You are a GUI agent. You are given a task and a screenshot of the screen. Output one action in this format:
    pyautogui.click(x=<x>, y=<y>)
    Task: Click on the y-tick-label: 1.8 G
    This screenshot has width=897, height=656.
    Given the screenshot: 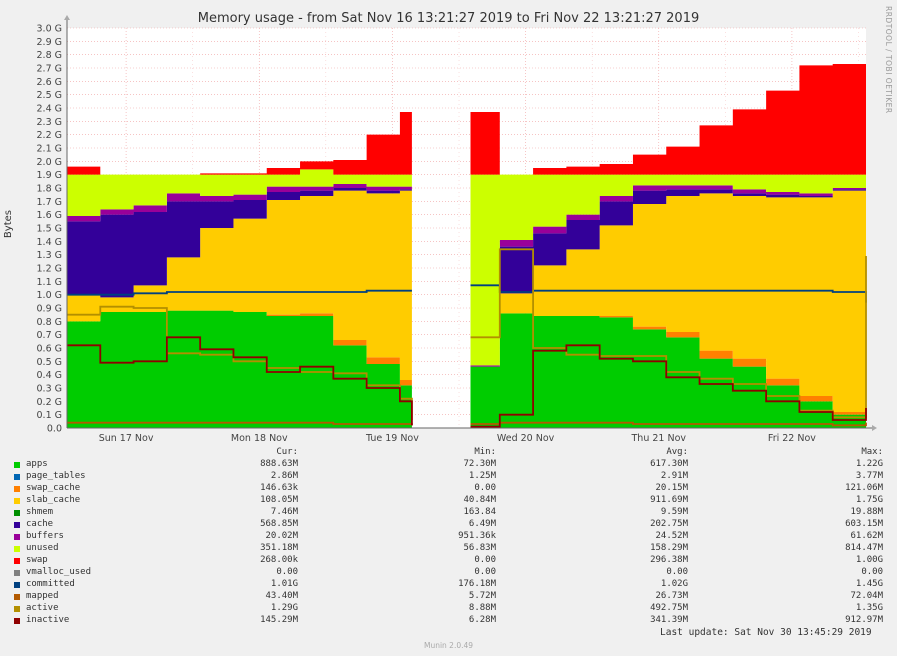 What is the action you would take?
    pyautogui.click(x=50, y=189)
    